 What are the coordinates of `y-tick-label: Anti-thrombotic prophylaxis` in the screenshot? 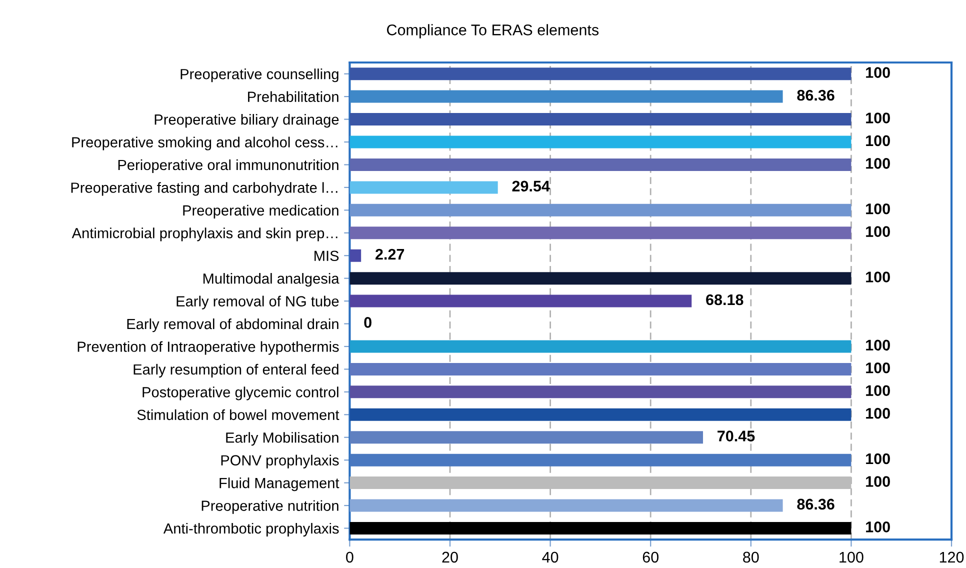 It's located at (251, 529).